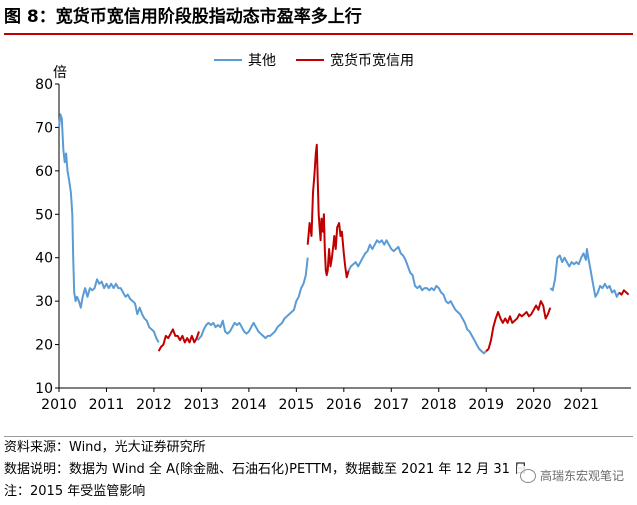 This screenshot has width=637, height=505. Describe the element at coordinates (581, 405) in the screenshot. I see `x-tick-label: 2021` at that location.